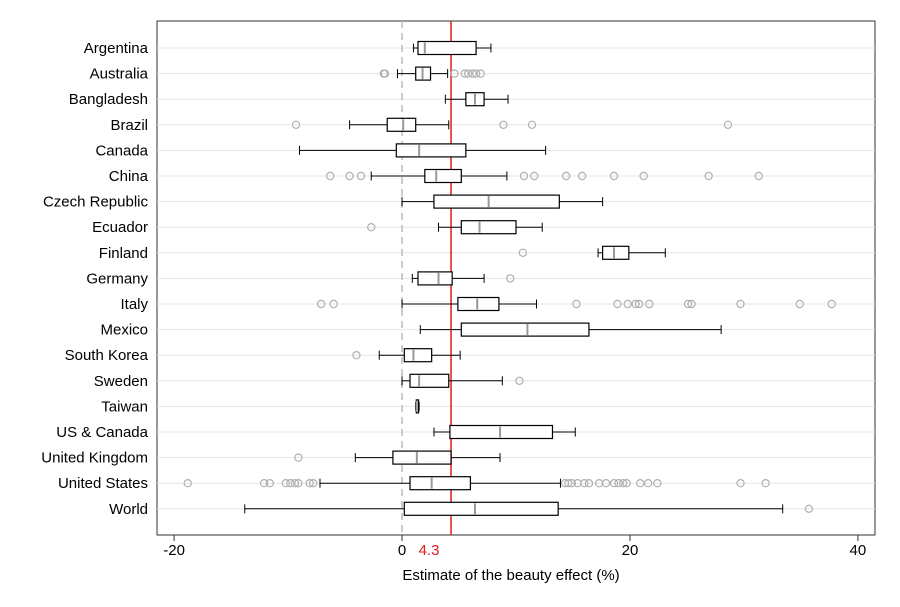  What do you see at coordinates (96, 202) in the screenshot?
I see `category-label: Czech Republic` at bounding box center [96, 202].